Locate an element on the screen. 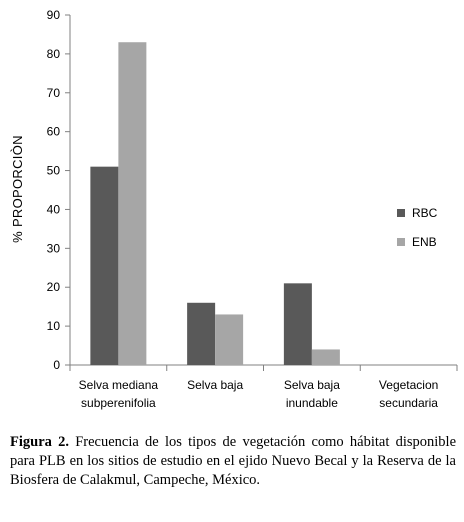 The height and width of the screenshot is (522, 464). y-tick-label: 30 is located at coordinates (54, 248).